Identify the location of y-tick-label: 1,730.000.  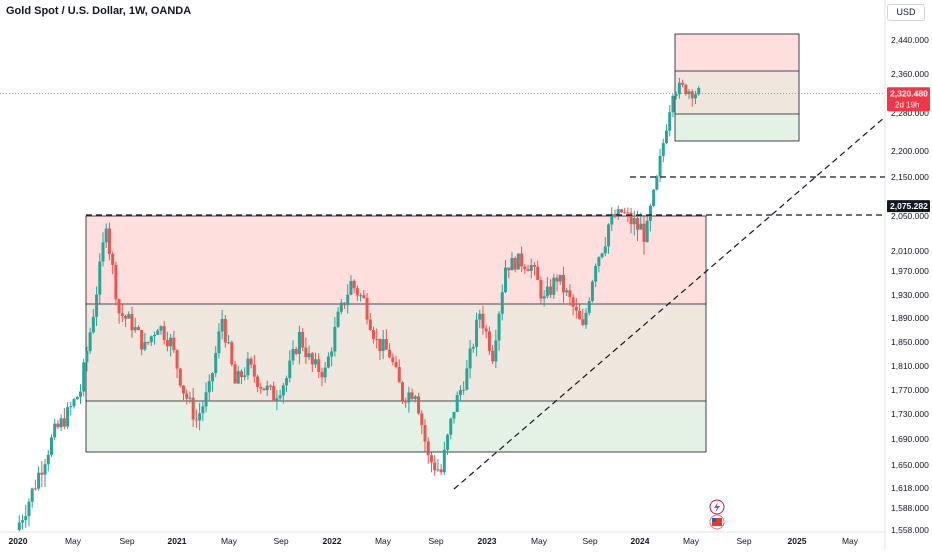
(910, 414).